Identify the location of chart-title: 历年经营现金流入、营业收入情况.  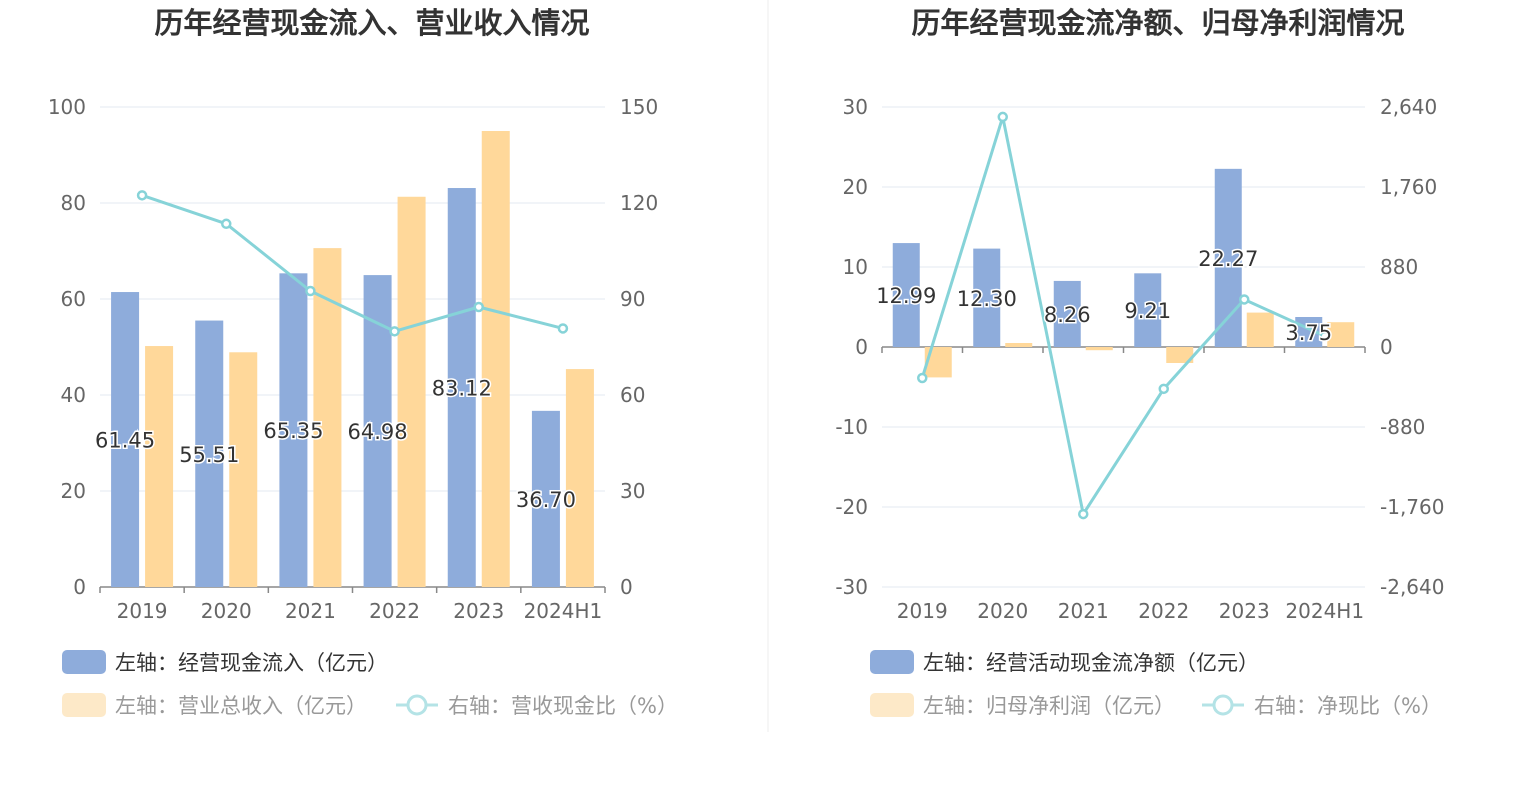
(371, 23).